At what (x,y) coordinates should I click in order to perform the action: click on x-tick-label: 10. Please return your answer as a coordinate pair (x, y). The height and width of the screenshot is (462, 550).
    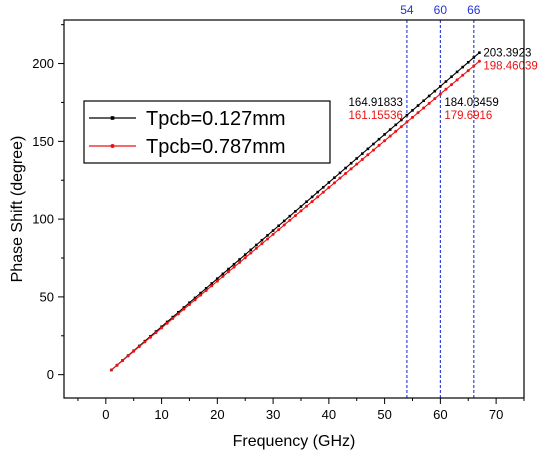
    Looking at the image, I should click on (161, 414).